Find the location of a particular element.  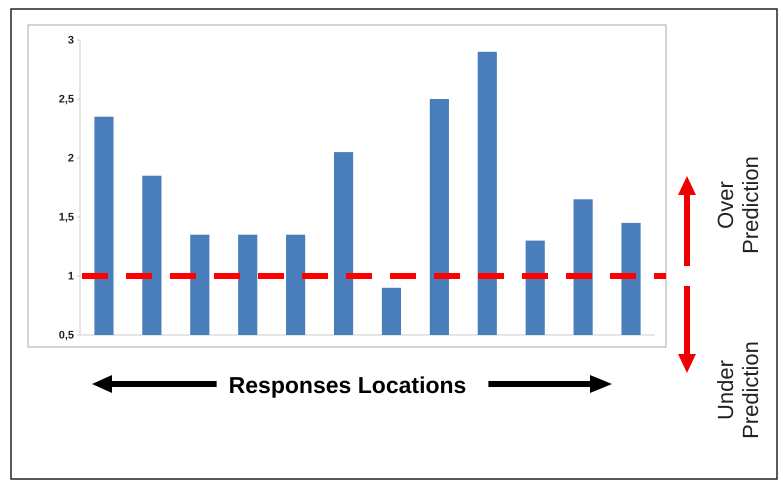

y-tick-label: 0,5 is located at coordinates (66, 336).